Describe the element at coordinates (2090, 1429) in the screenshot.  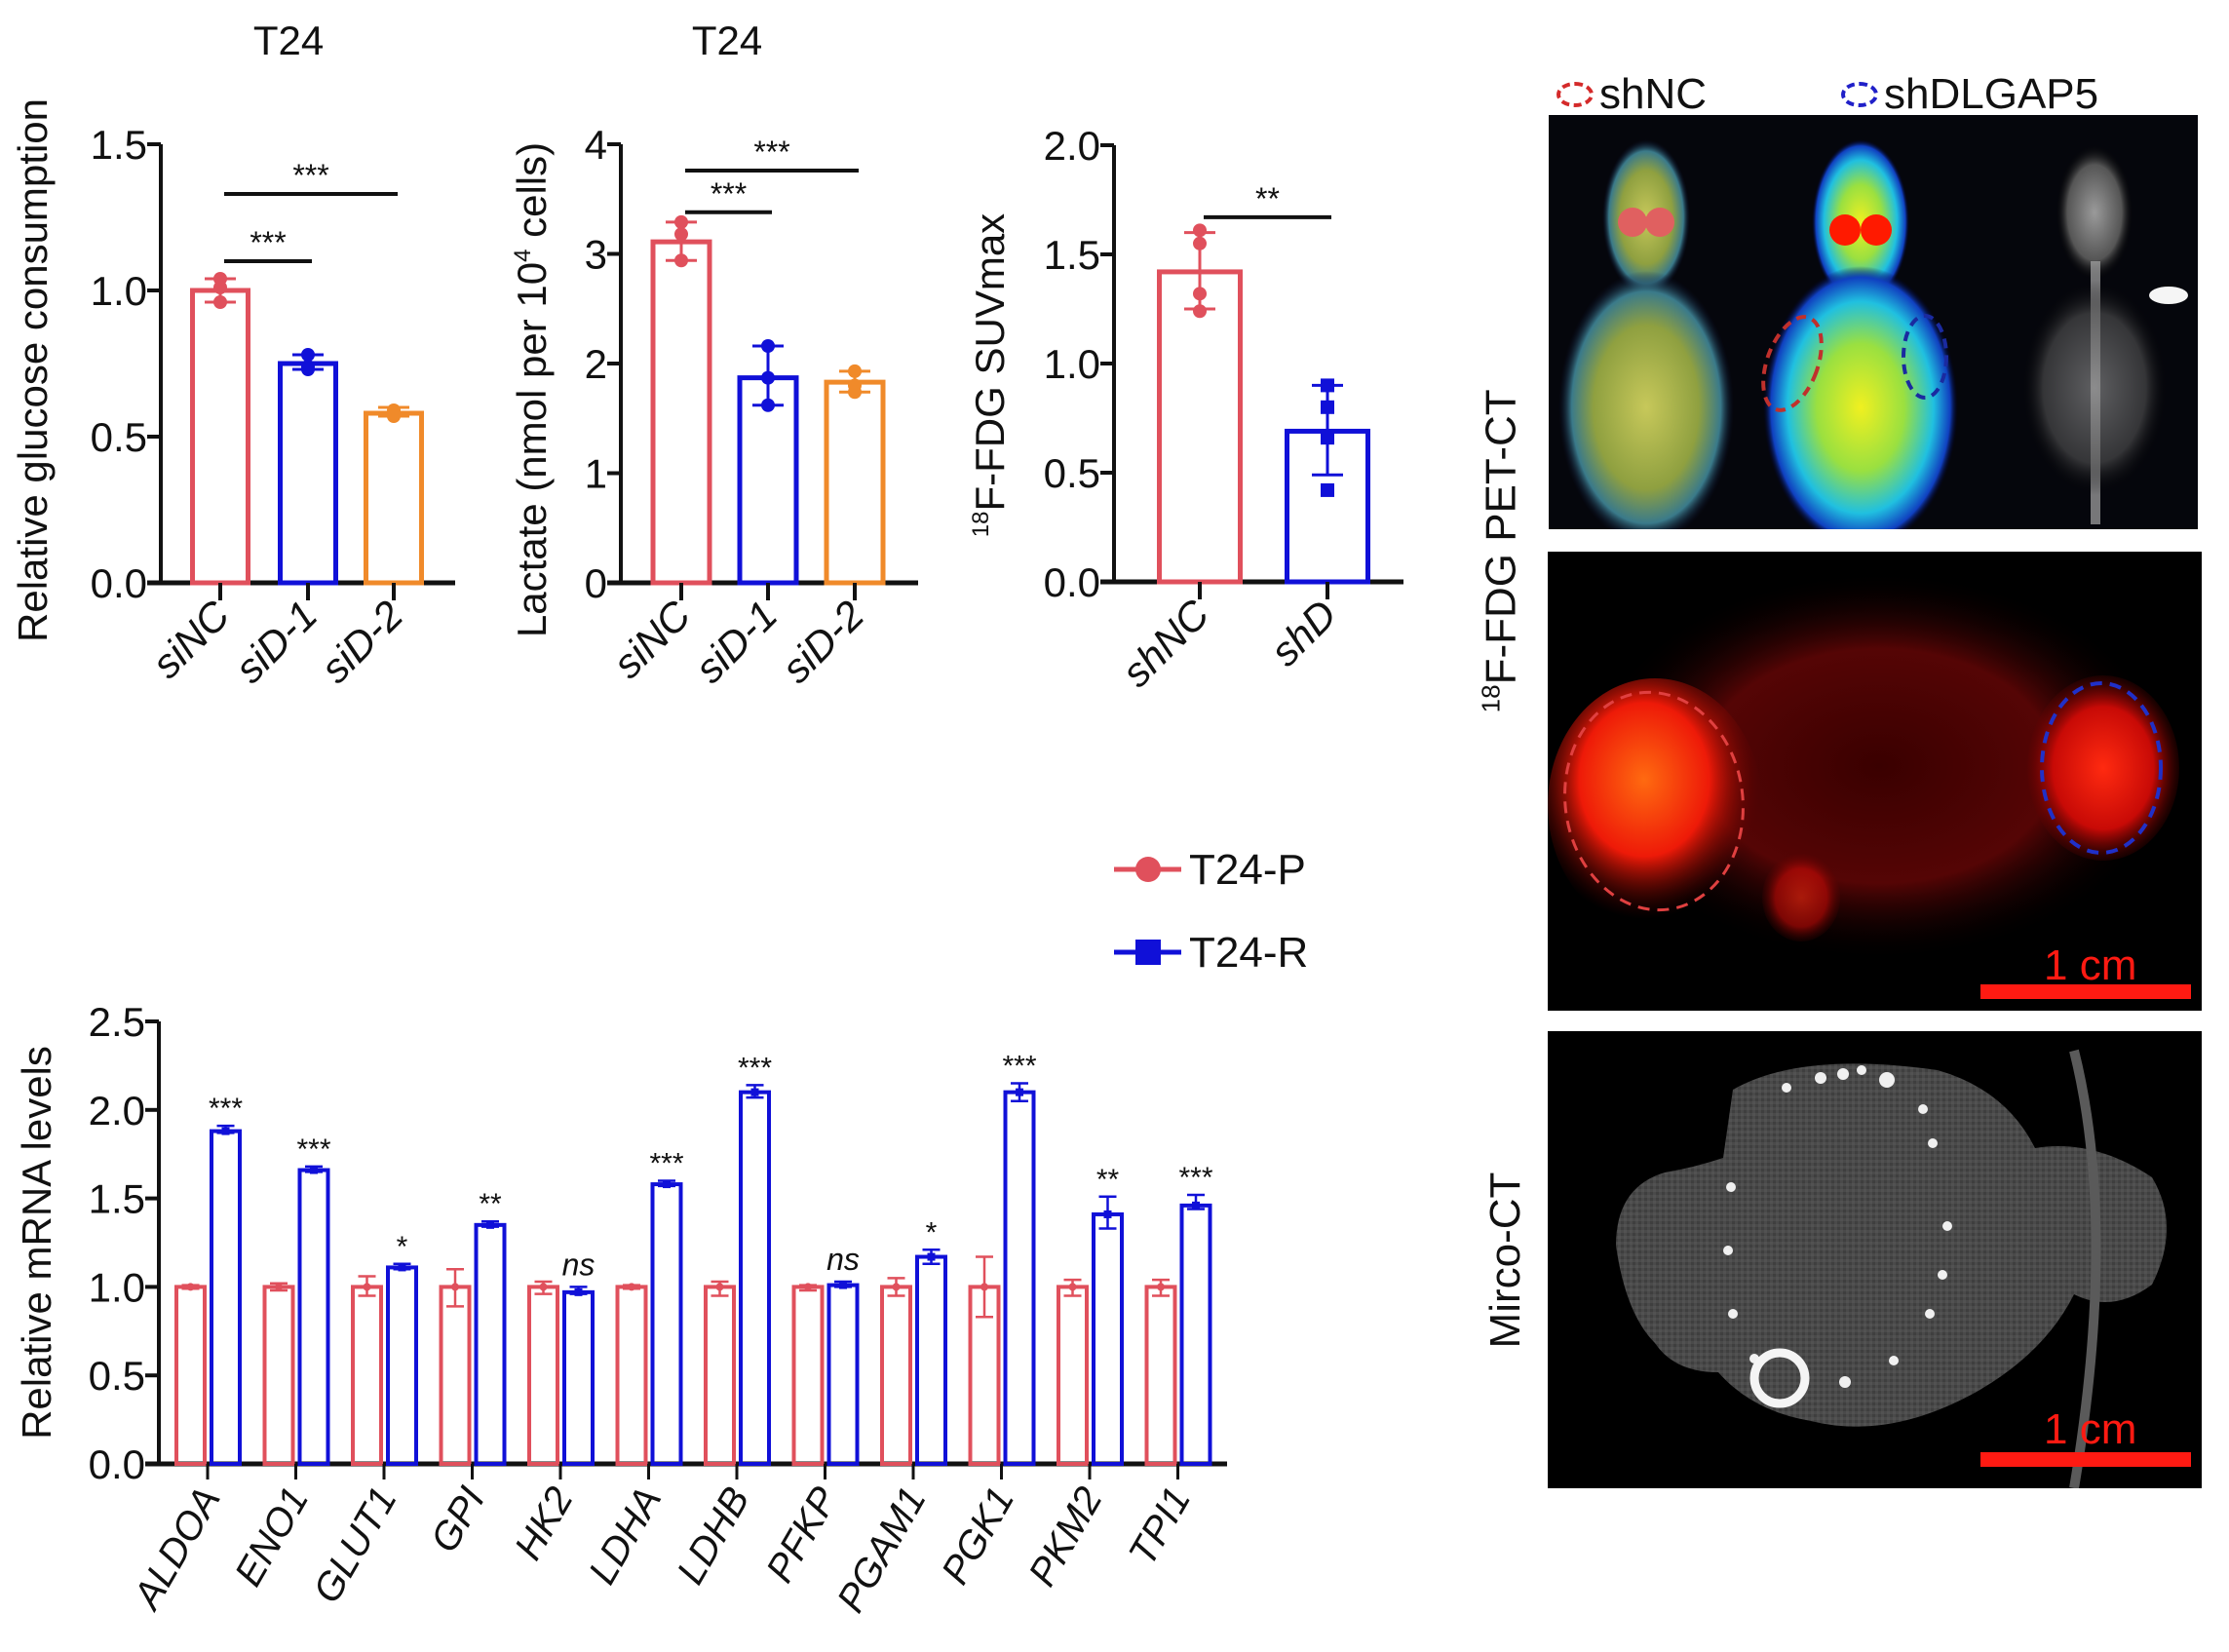
I see `ct-scale-bar-label: 1 cm` at that location.